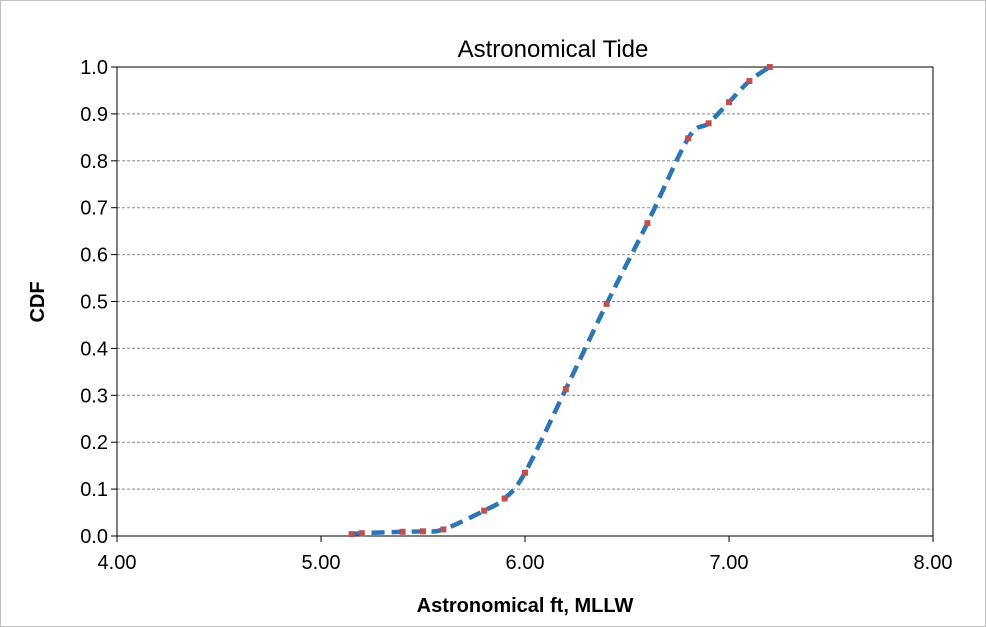  Describe the element at coordinates (94, 68) in the screenshot. I see `y-tick-label: 1.0` at that location.